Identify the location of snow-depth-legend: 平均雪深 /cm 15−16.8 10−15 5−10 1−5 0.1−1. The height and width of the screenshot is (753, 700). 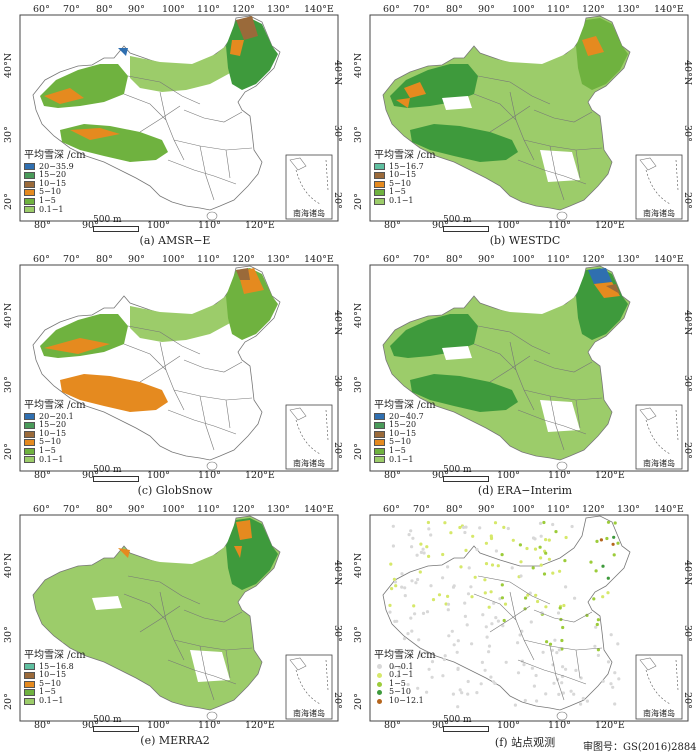
(55, 678).